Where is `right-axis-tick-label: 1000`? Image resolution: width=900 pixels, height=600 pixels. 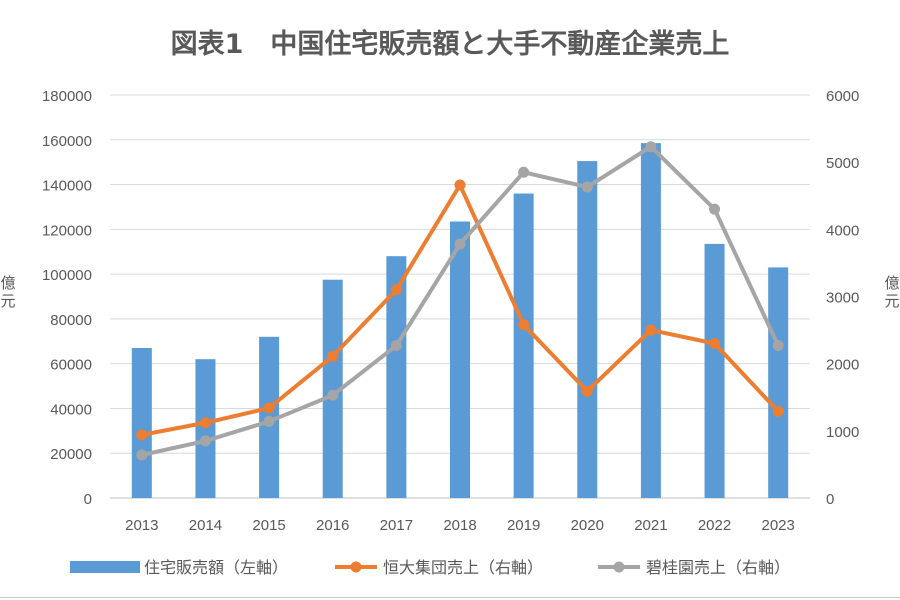
right-axis-tick-label: 1000 is located at coordinates (842, 432).